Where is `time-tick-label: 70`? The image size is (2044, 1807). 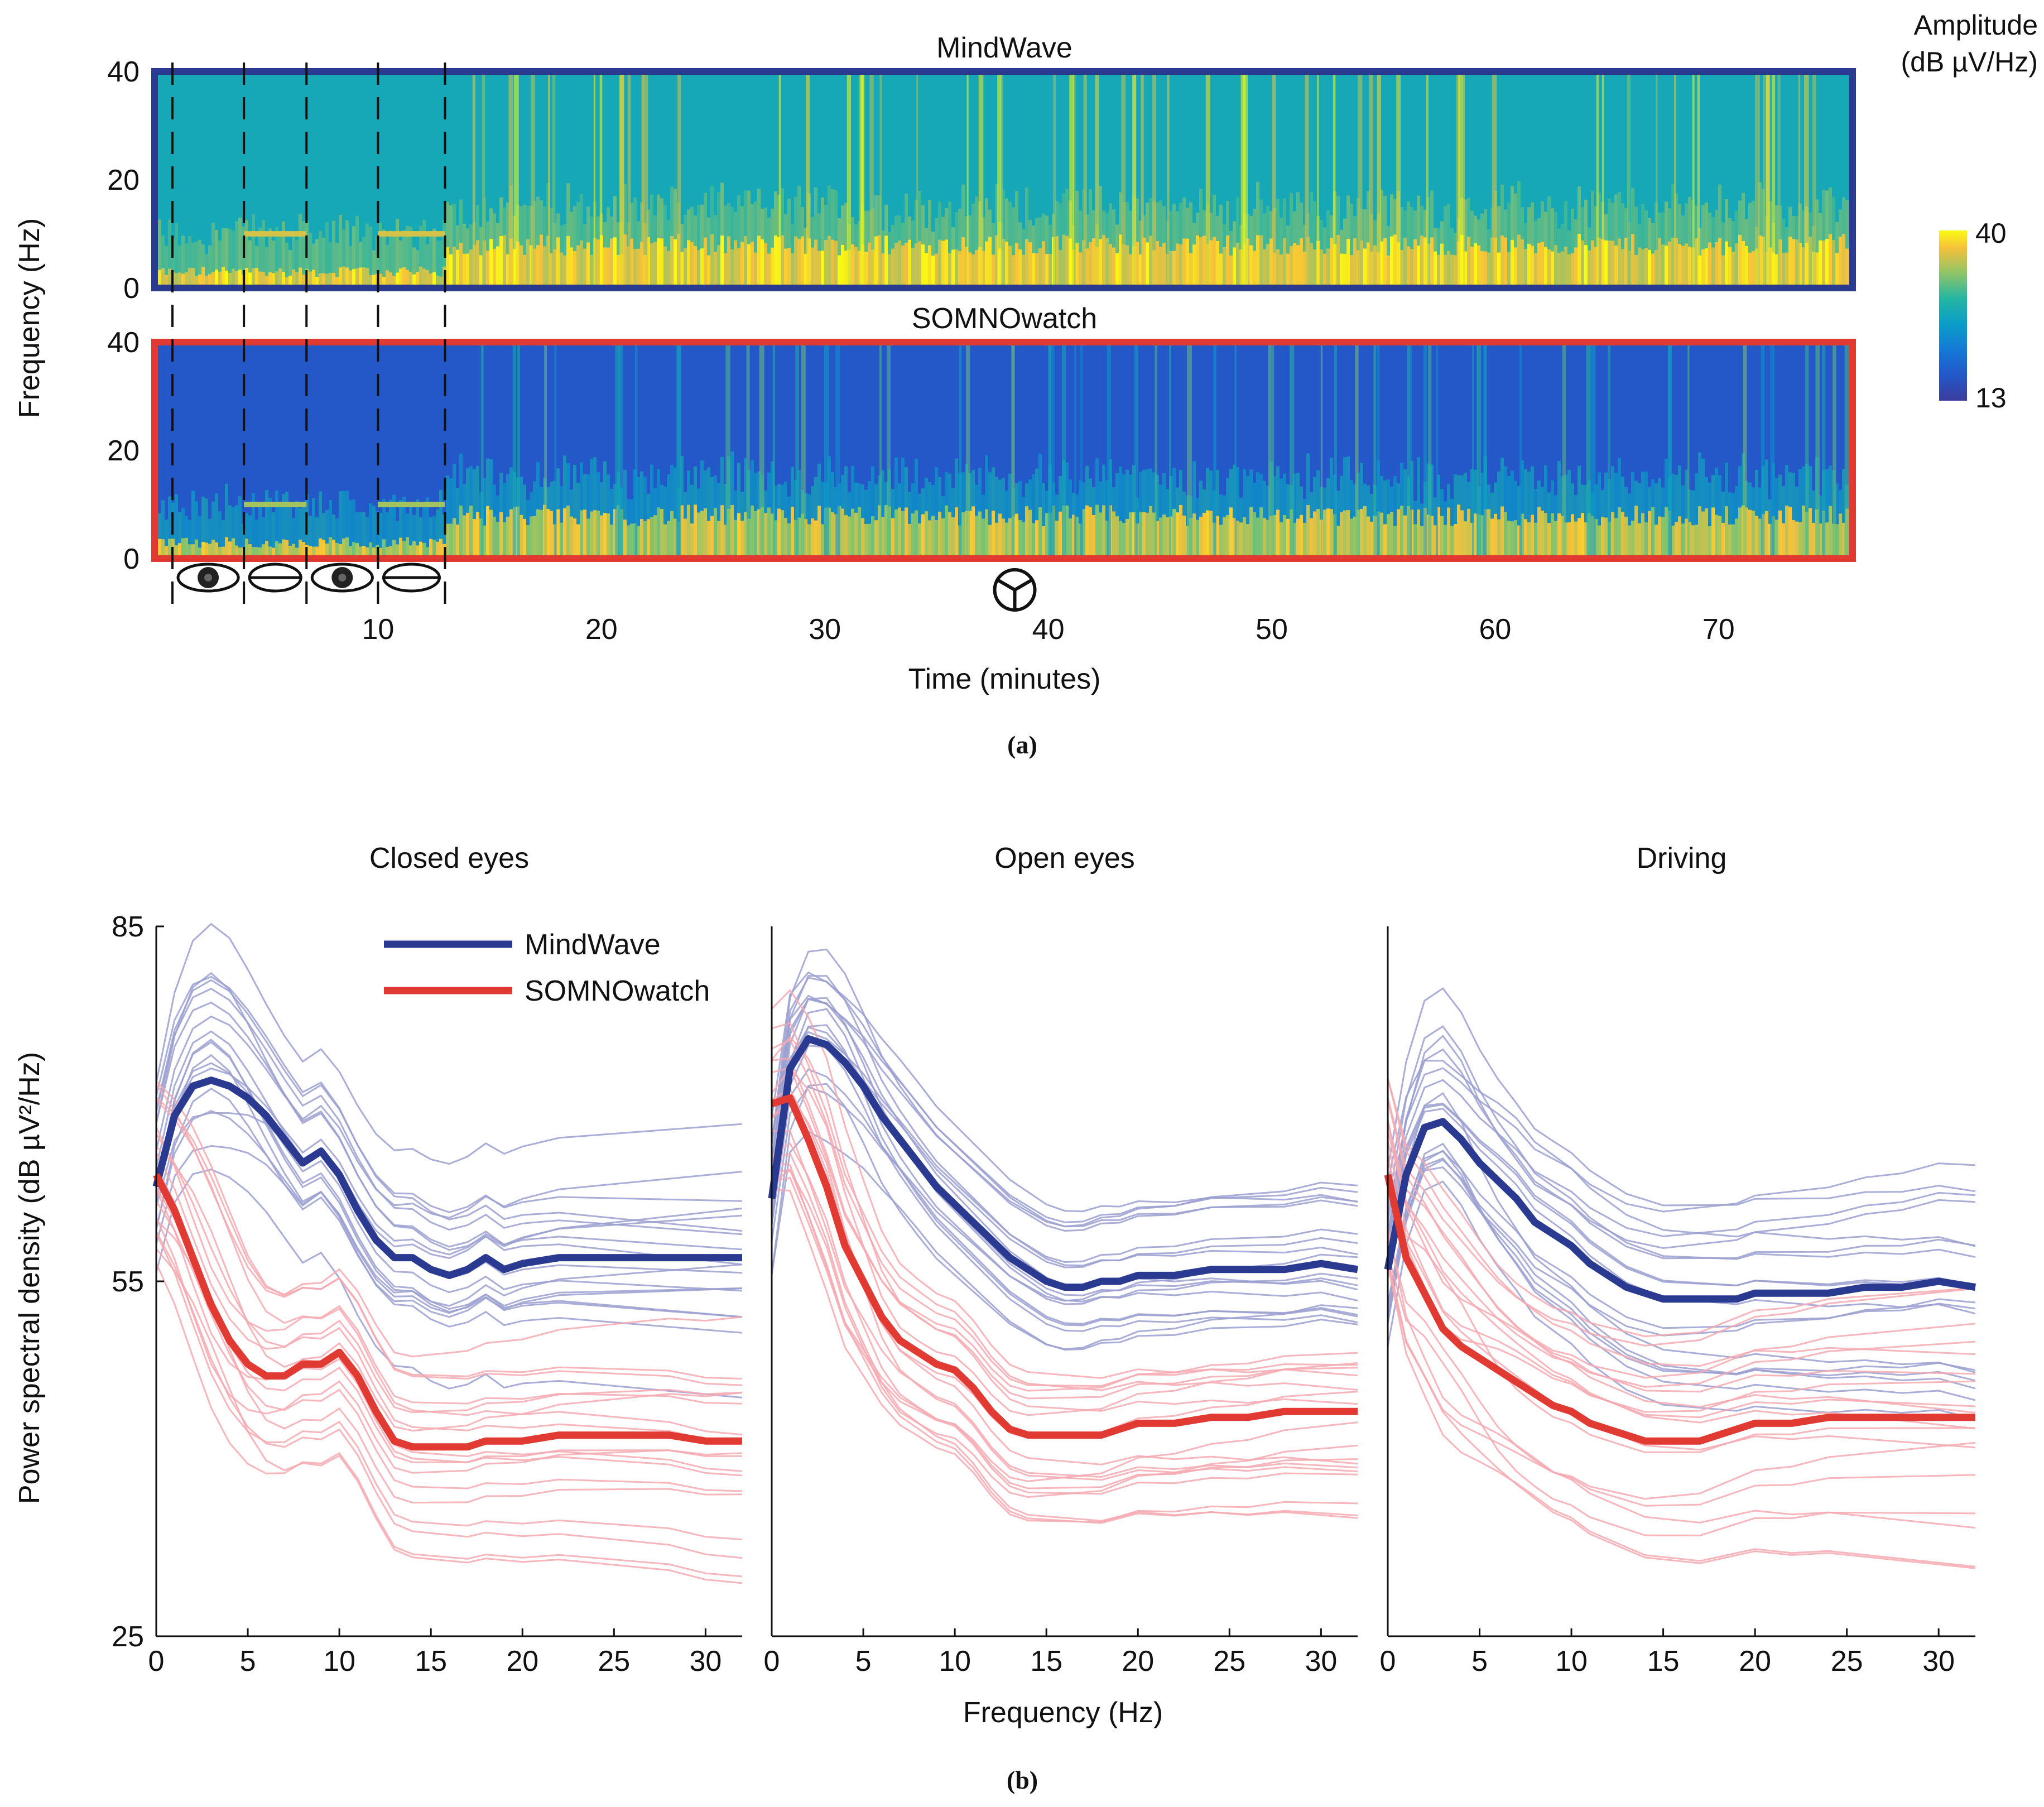
time-tick-label: 70 is located at coordinates (1718, 629).